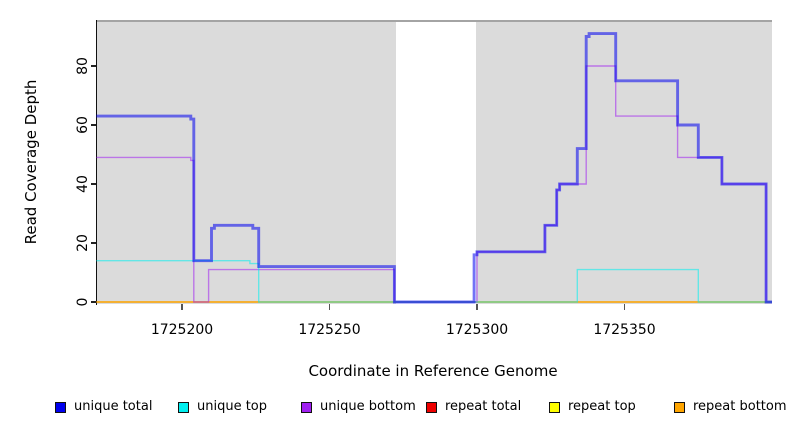 This screenshot has width=792, height=432. I want to click on series-line-unique-top, so click(434, 281).